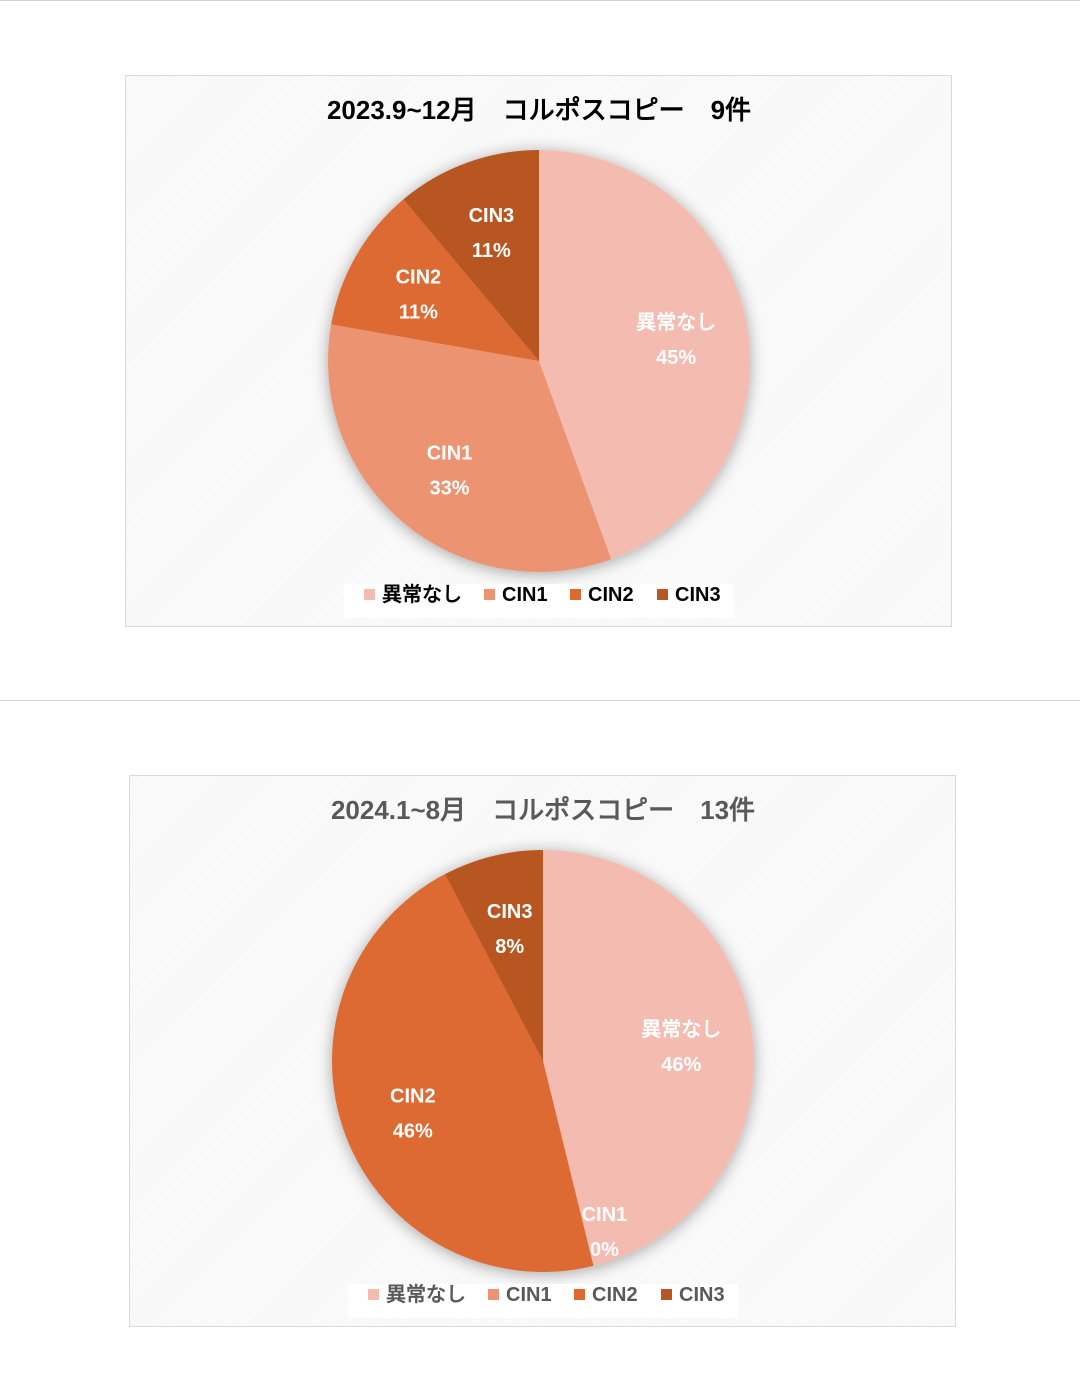  What do you see at coordinates (449, 489) in the screenshot?
I see `slice-label-percent: 33%` at bounding box center [449, 489].